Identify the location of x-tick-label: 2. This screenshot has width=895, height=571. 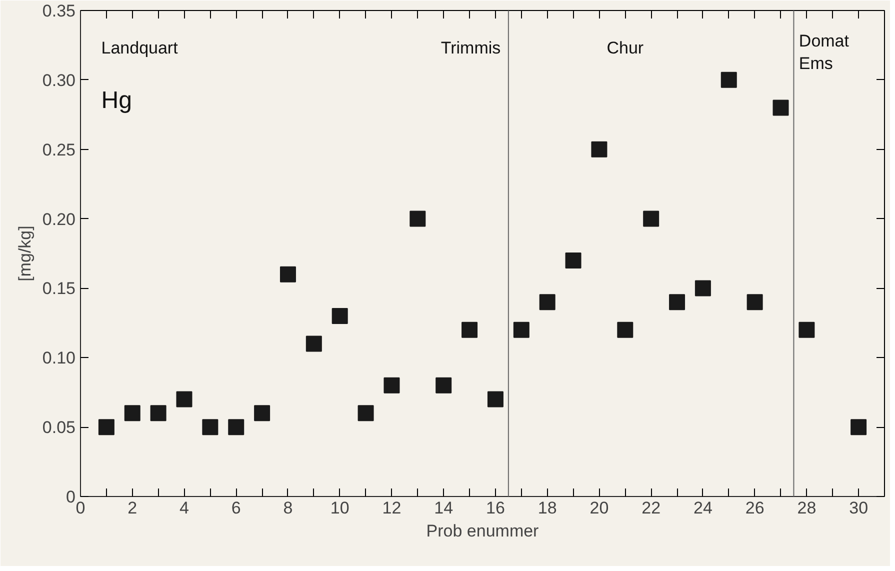
(133, 508).